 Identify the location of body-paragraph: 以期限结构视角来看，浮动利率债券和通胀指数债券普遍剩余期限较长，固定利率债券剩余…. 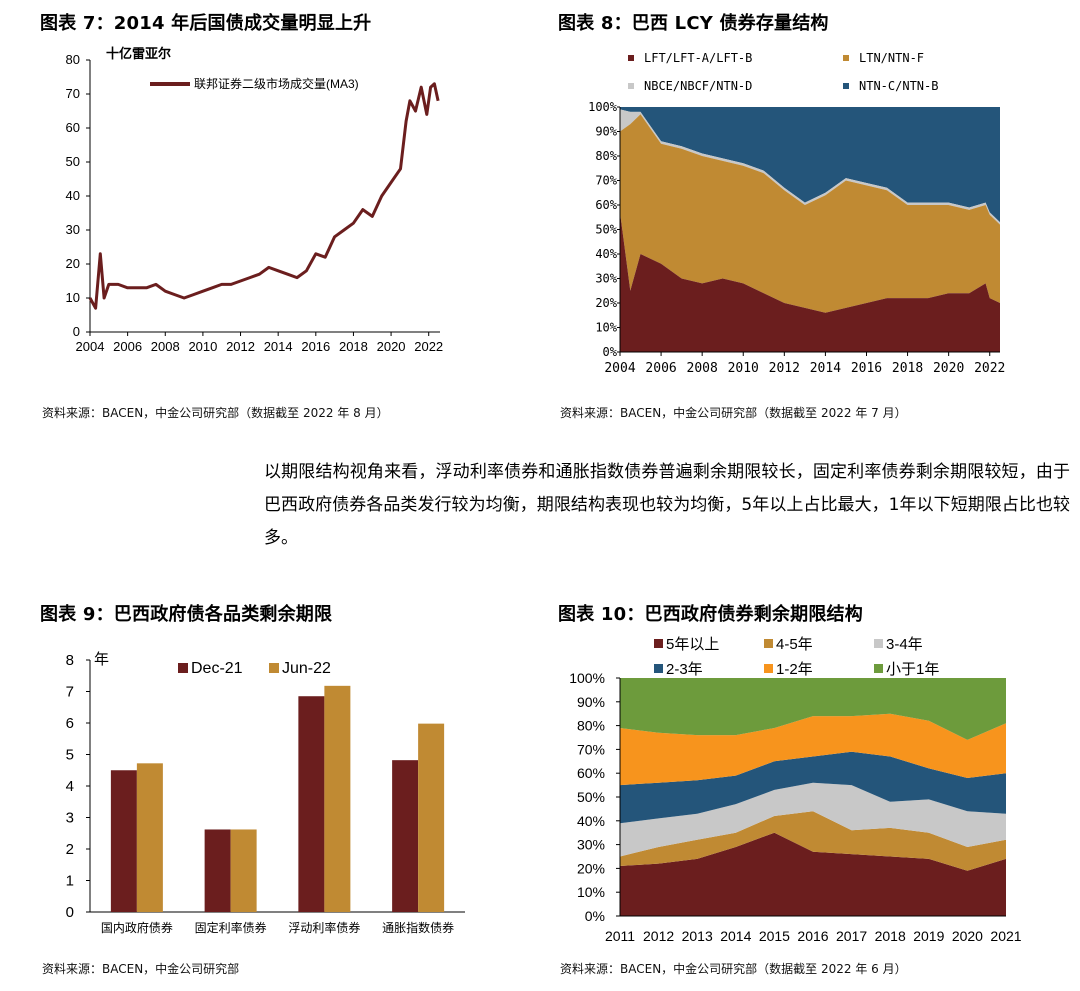
(667, 505).